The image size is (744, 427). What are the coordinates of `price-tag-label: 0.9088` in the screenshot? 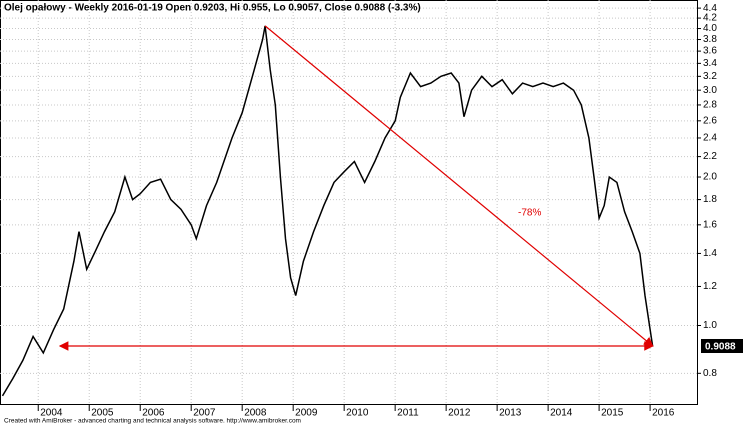 It's located at (720, 347).